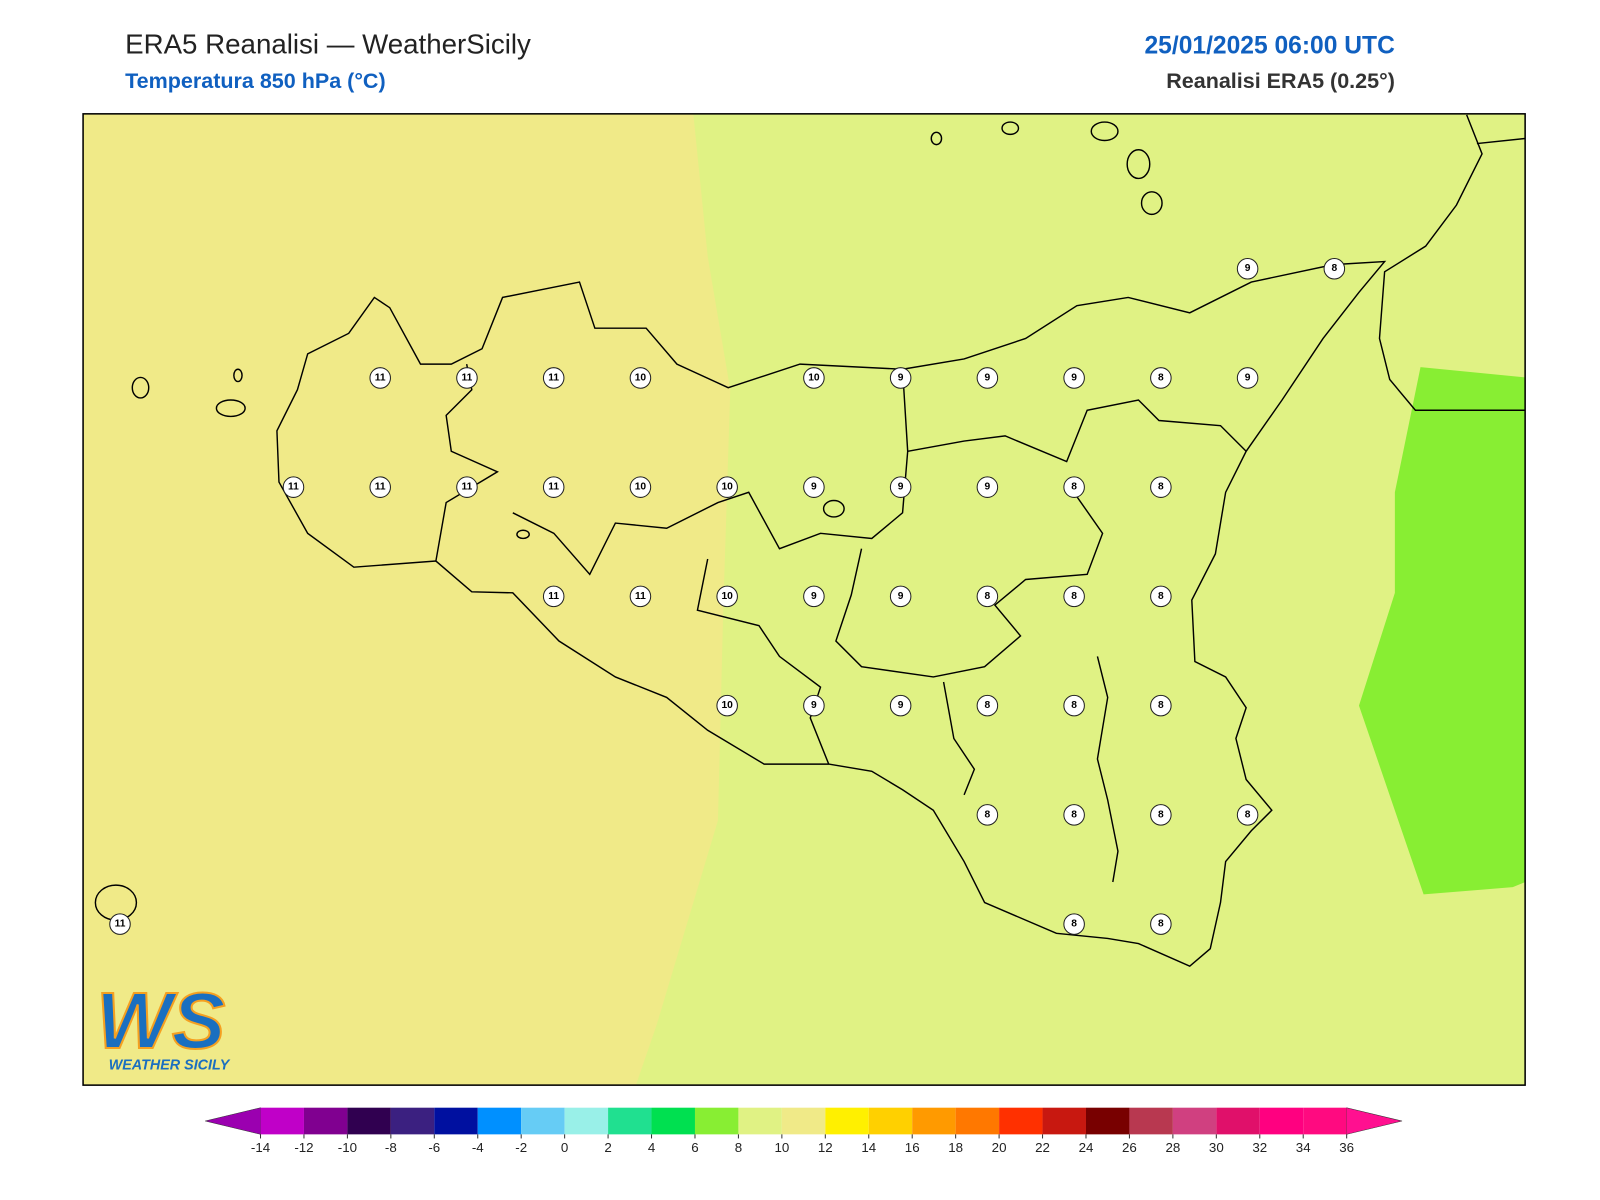  What do you see at coordinates (303, 1147) in the screenshot?
I see `colorbar-tick-label: -12` at bounding box center [303, 1147].